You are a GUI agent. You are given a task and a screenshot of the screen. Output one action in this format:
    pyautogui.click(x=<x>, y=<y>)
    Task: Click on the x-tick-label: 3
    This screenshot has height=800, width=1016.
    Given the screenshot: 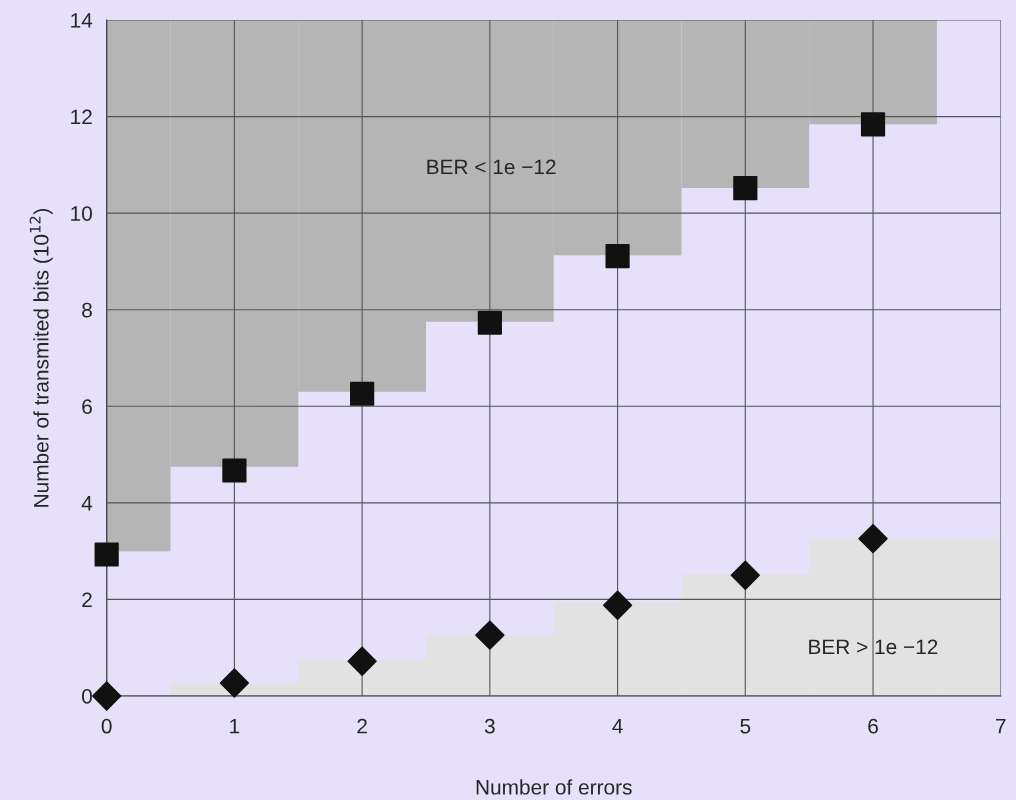 What is the action you would take?
    pyautogui.click(x=489, y=726)
    